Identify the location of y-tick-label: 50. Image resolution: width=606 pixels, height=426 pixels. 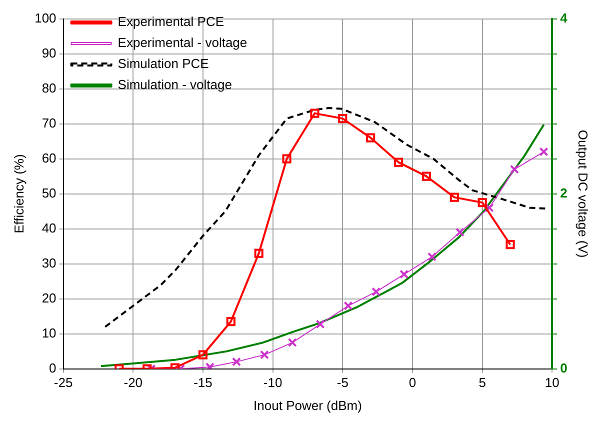
(49, 192).